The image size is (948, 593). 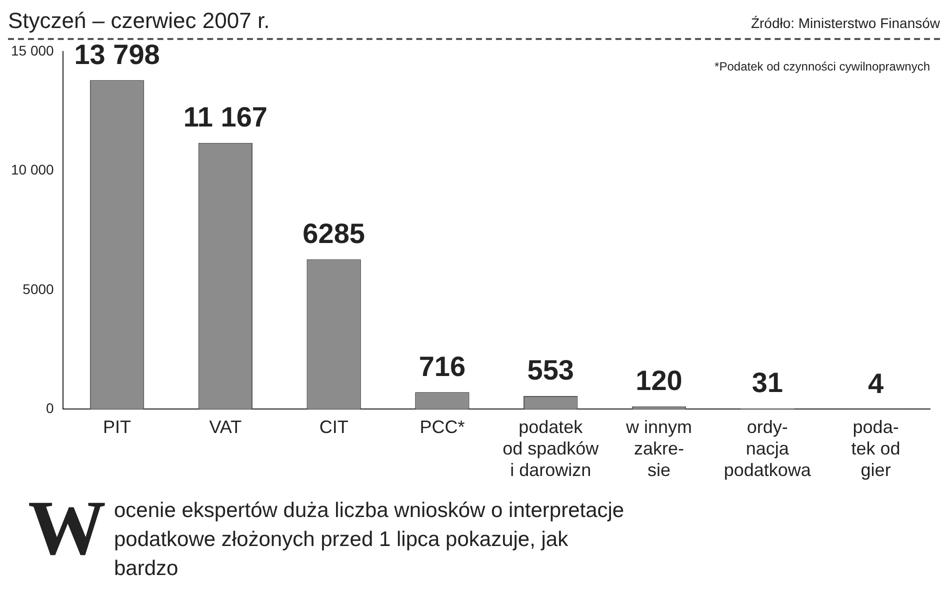 I want to click on data-label: 120, so click(x=659, y=380).